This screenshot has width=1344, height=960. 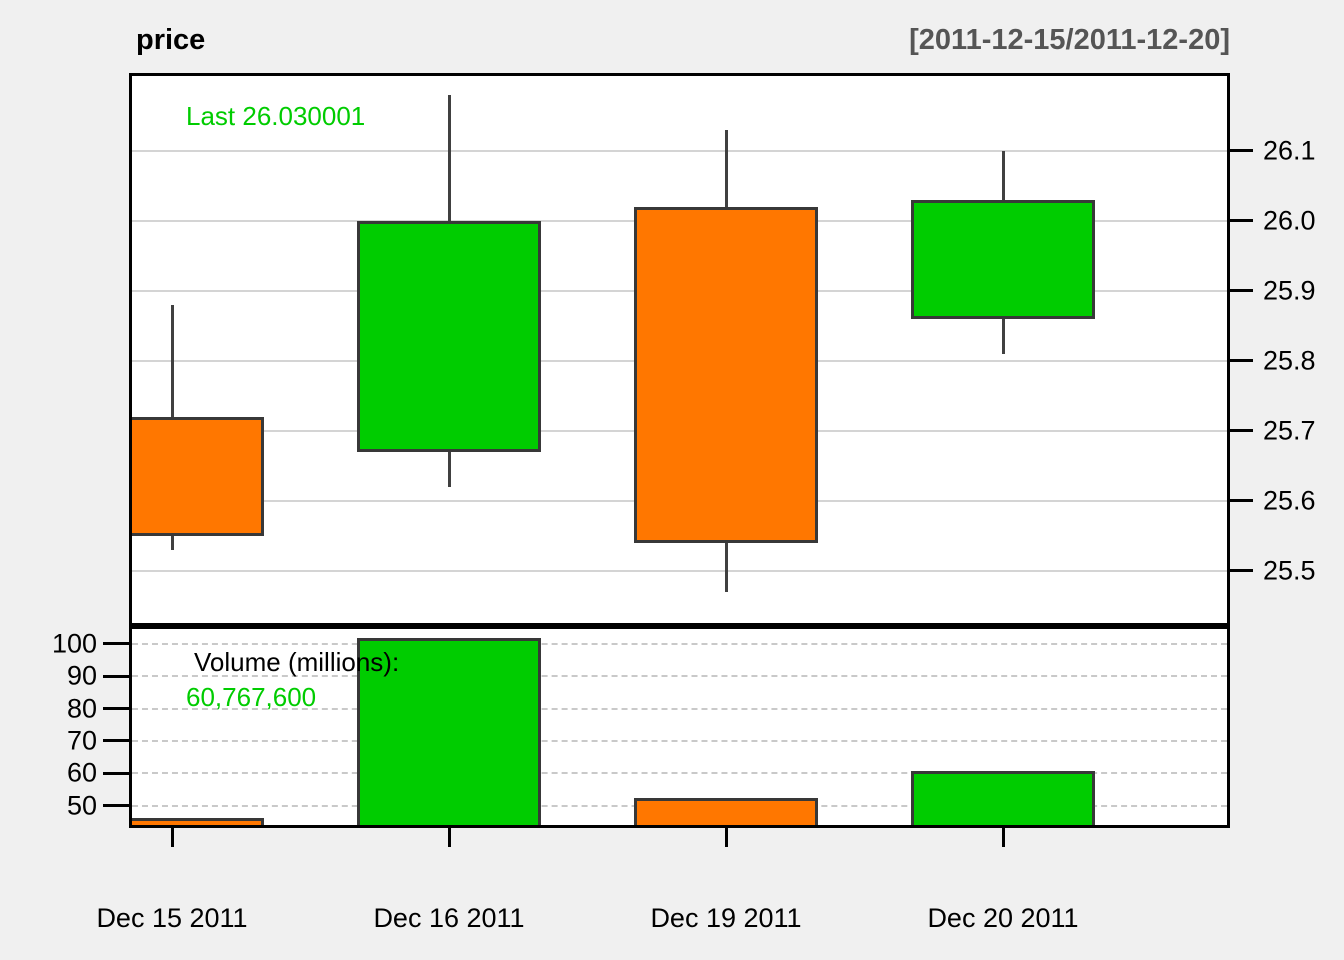 I want to click on volume-legend-label: Volume (millions):, so click(x=297, y=662).